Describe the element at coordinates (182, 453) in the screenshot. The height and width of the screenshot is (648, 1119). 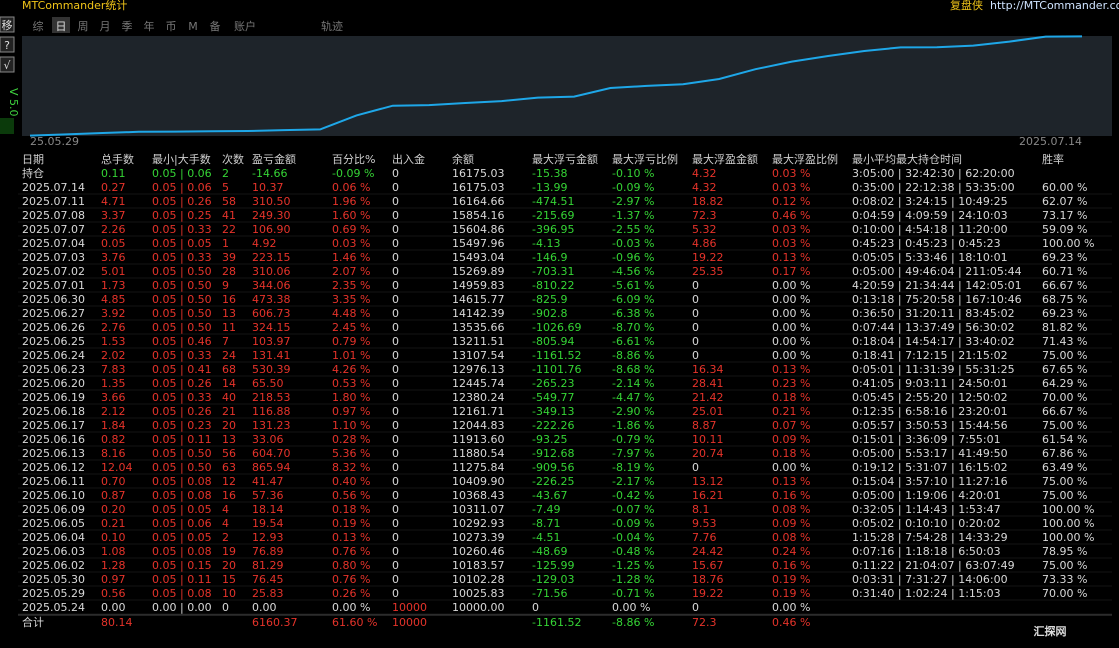
I see `row-cell: 0.05 | 0.50` at that location.